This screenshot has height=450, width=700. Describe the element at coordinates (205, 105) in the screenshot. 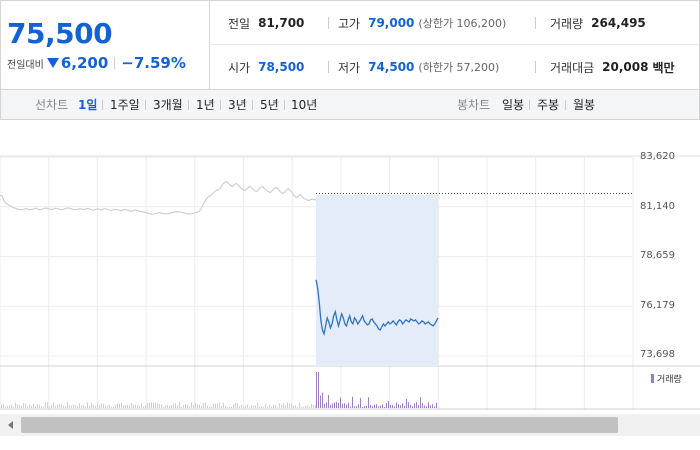

I see `tab-1year: 1년` at that location.